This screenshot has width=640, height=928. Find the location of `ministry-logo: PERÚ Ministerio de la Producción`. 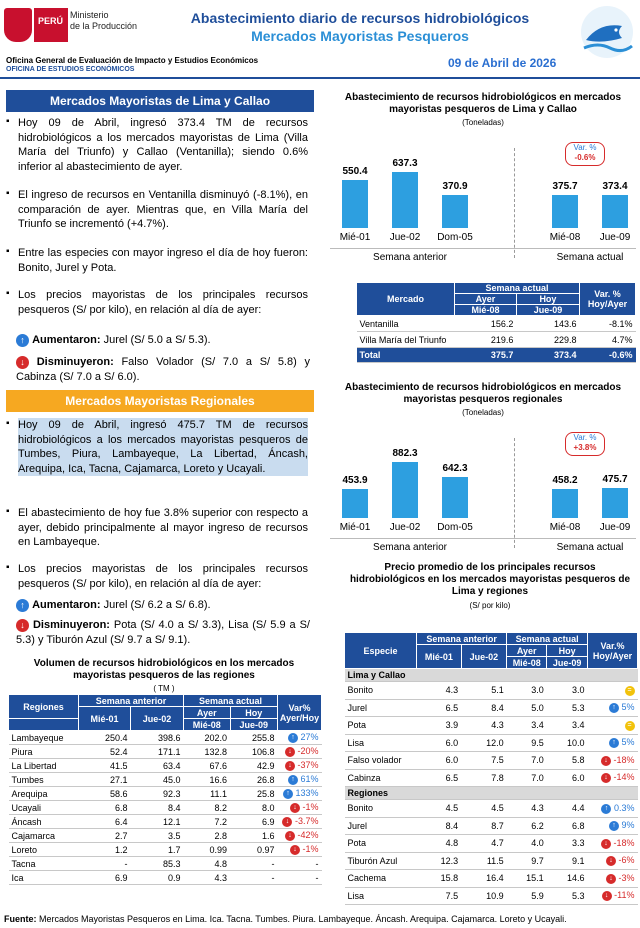

ministry-logo: PERÚ Ministerio de la Producción is located at coordinates (79, 28).